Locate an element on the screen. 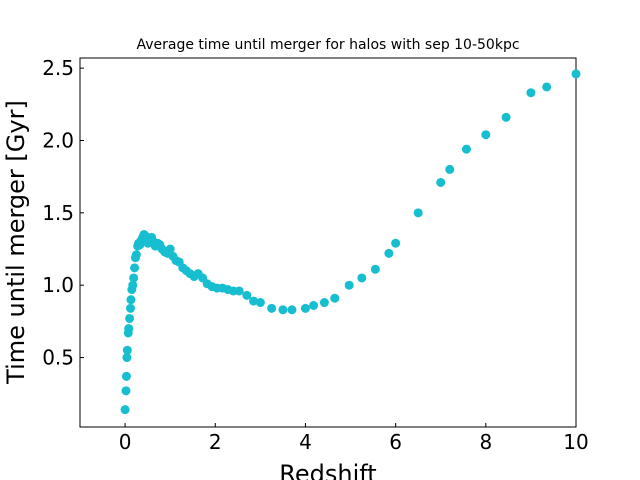 This screenshot has height=480, width=640. x-tick-label: 8 is located at coordinates (485, 442).